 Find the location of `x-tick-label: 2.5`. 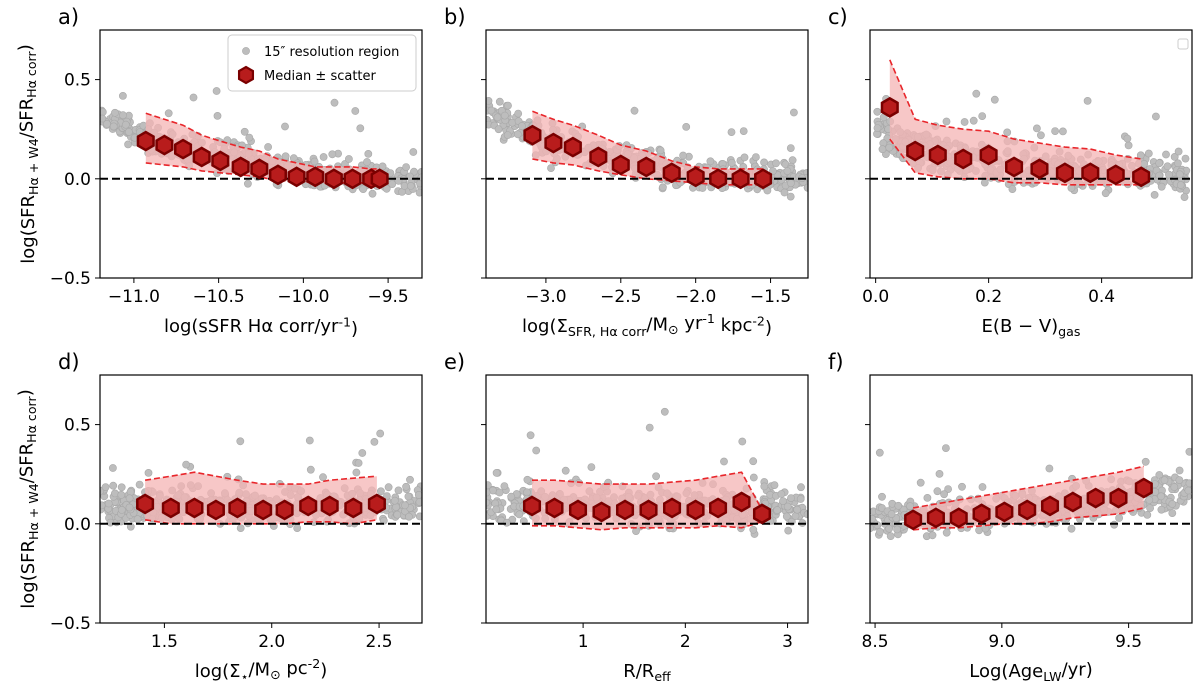

x-tick-label: 2.5 is located at coordinates (379, 642).